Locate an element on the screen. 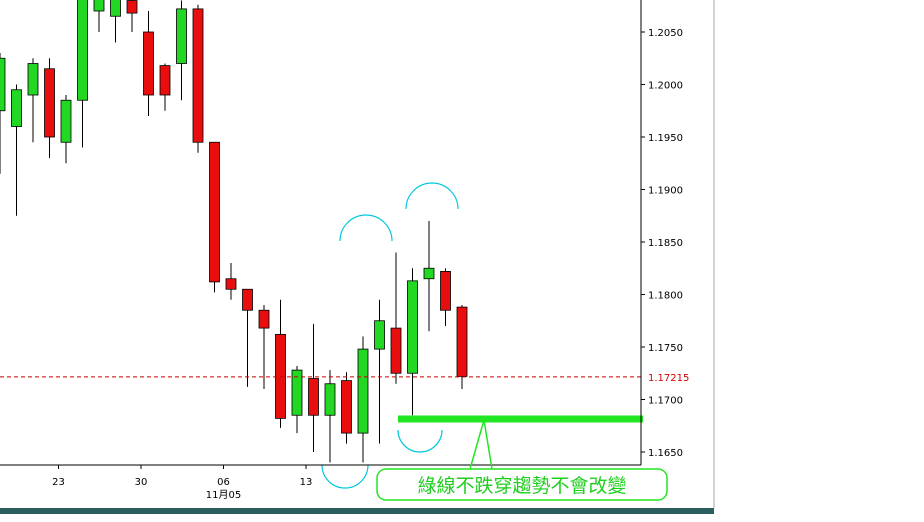  y-tick-label: 1.1800 is located at coordinates (665, 296).